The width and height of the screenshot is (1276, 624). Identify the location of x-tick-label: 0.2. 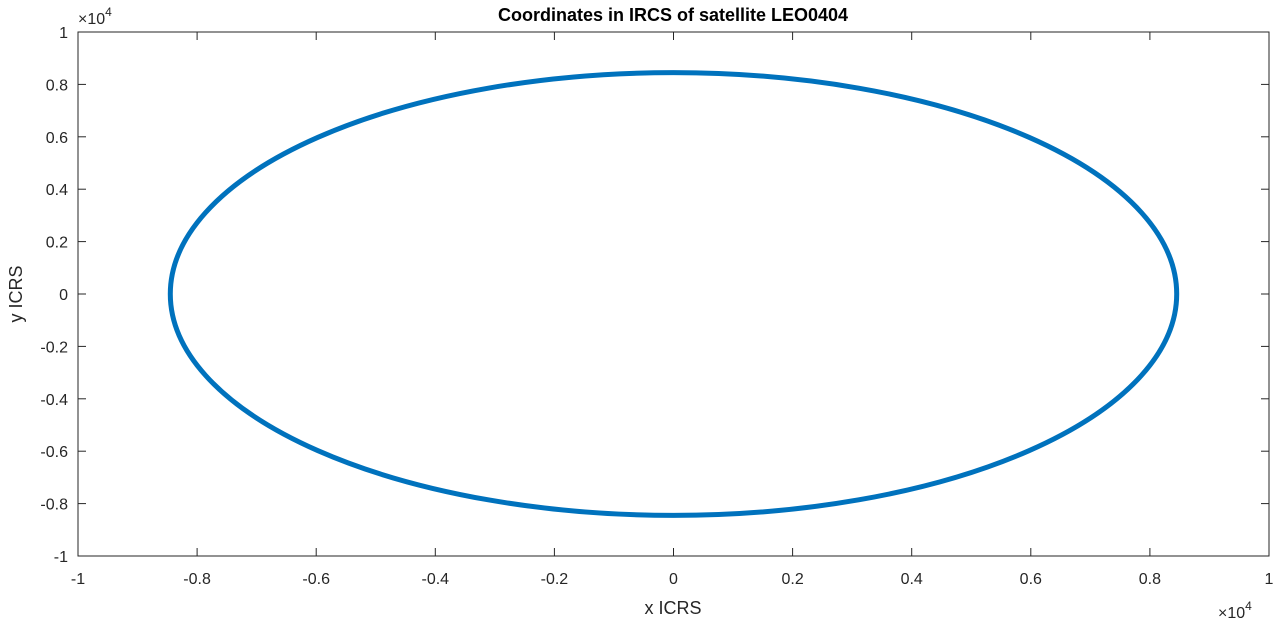
(792, 579).